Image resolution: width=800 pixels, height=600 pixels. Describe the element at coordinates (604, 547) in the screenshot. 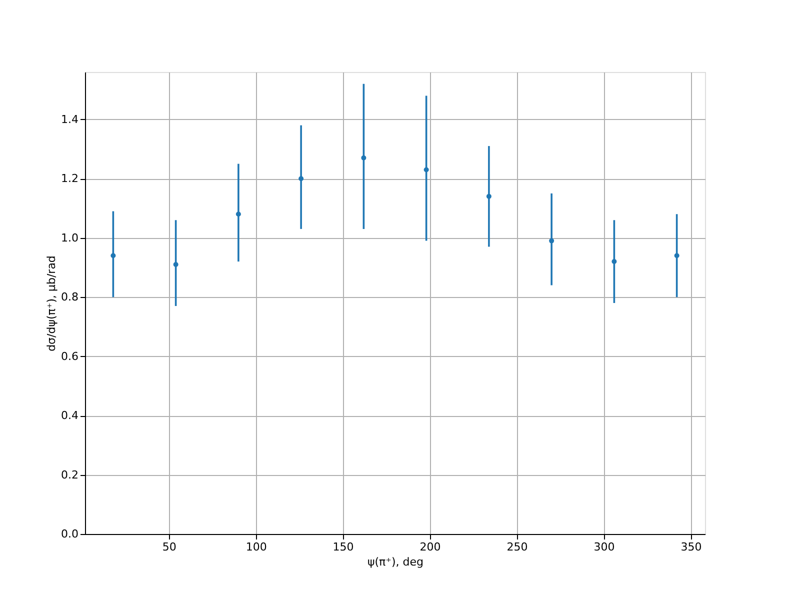

I see `x-tick-label: 300` at that location.